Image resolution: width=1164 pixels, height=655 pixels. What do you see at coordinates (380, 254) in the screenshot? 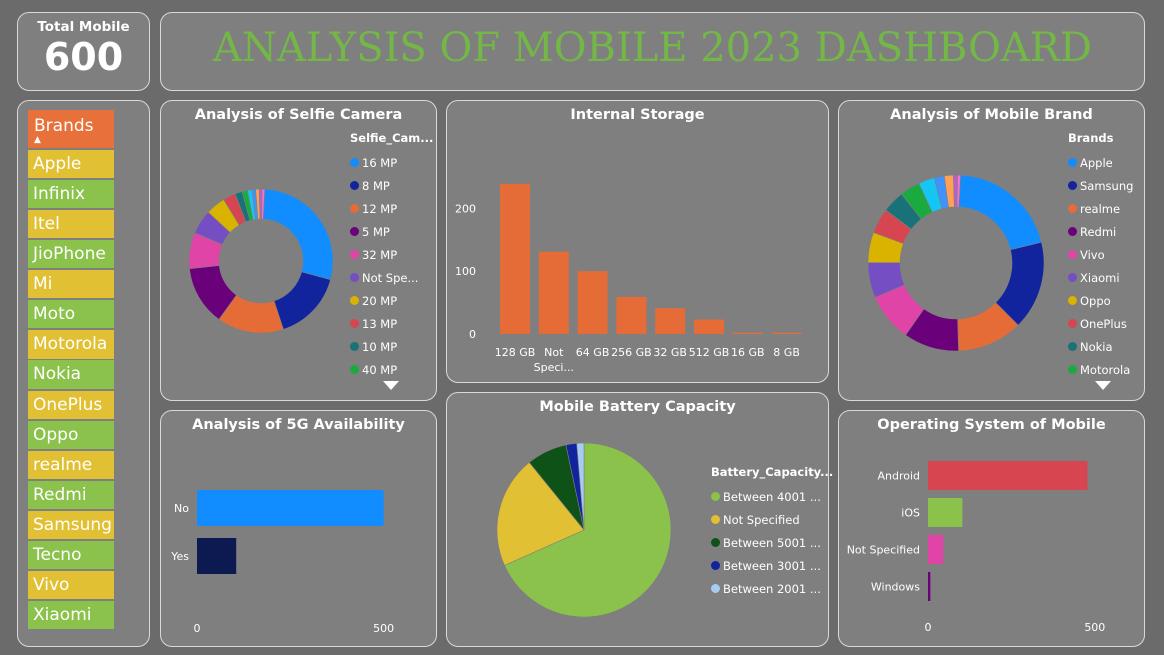
I see `legend-label: 32 MP` at bounding box center [380, 254].